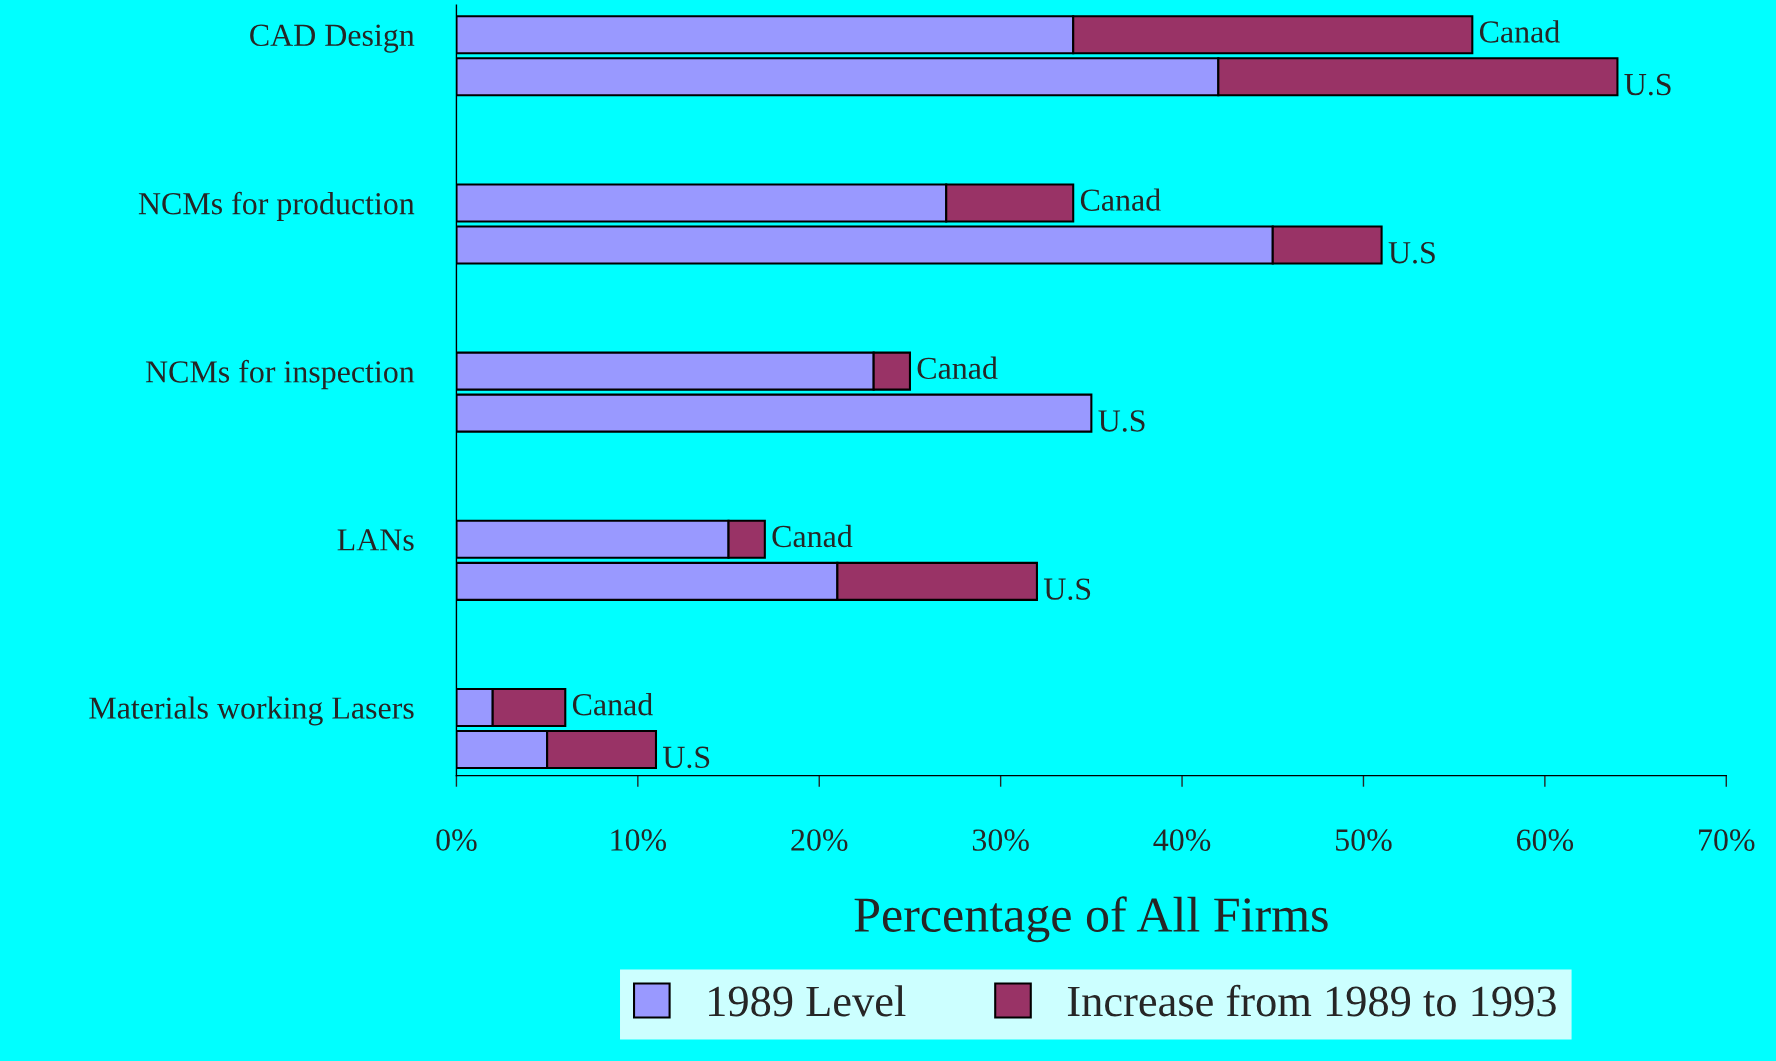  What do you see at coordinates (807, 1001) in the screenshot?
I see `legend-label: 1989 Level` at bounding box center [807, 1001].